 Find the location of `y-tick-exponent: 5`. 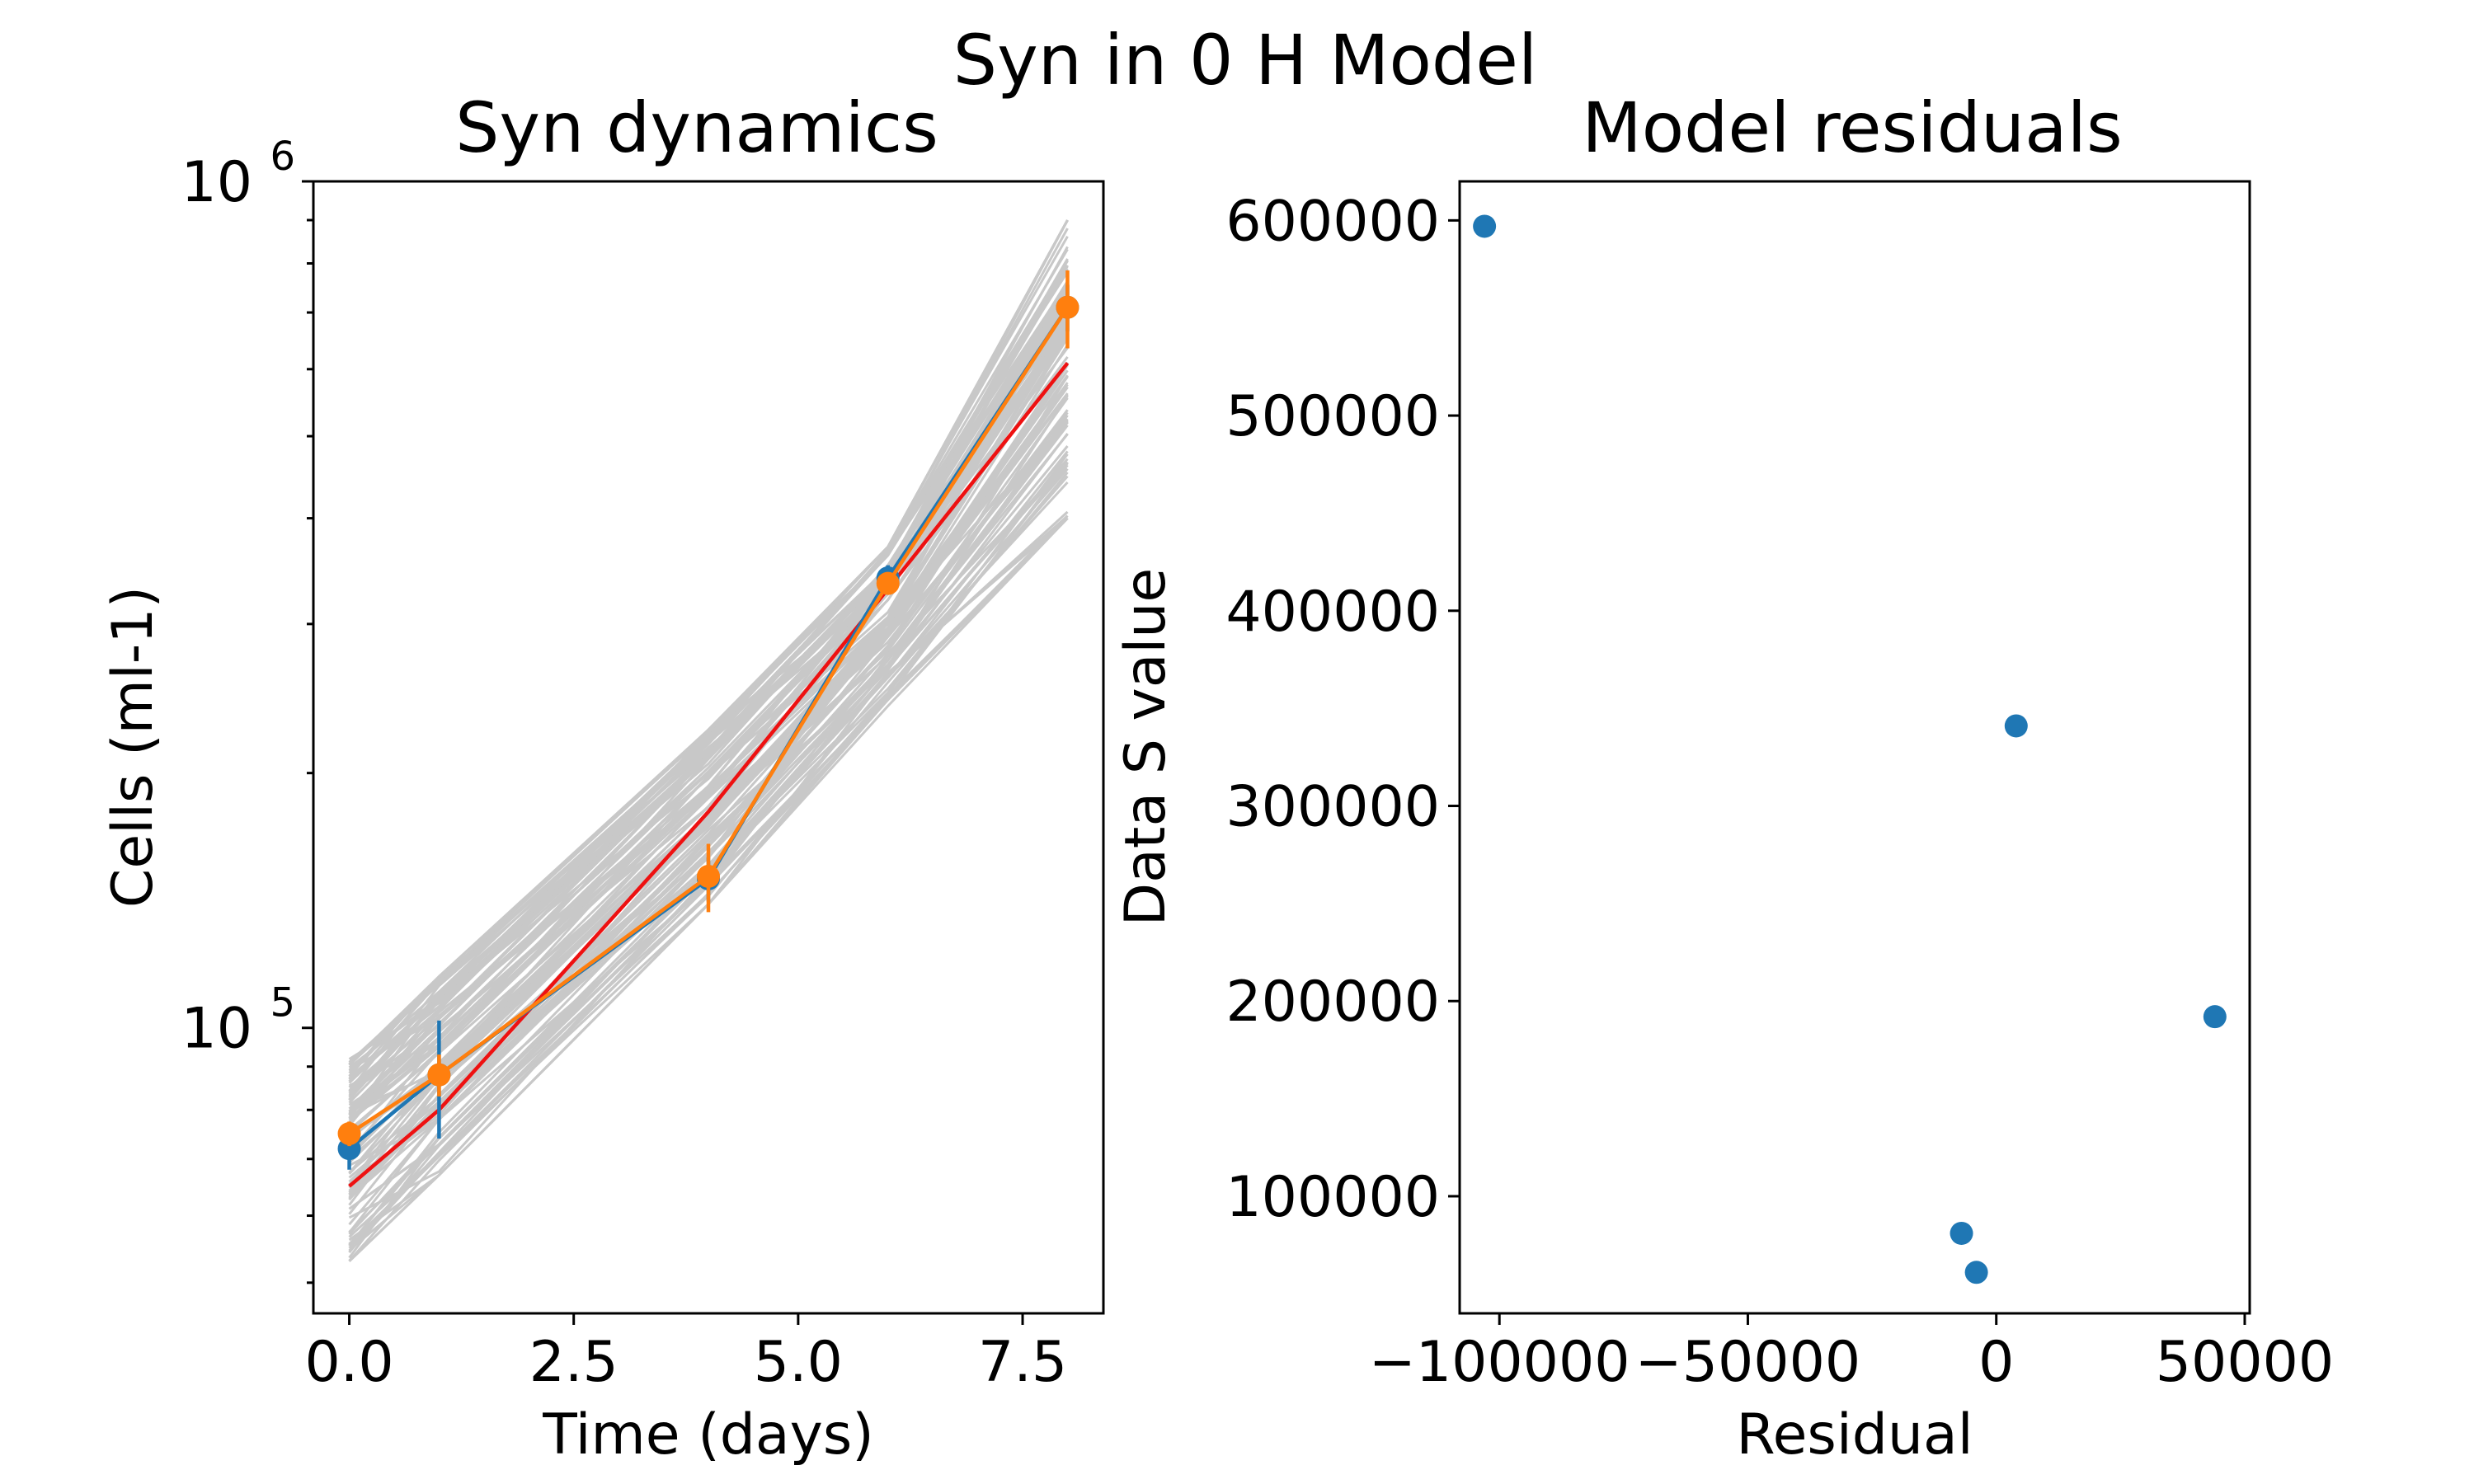

y-tick-exponent: 5 is located at coordinates (282, 1003).